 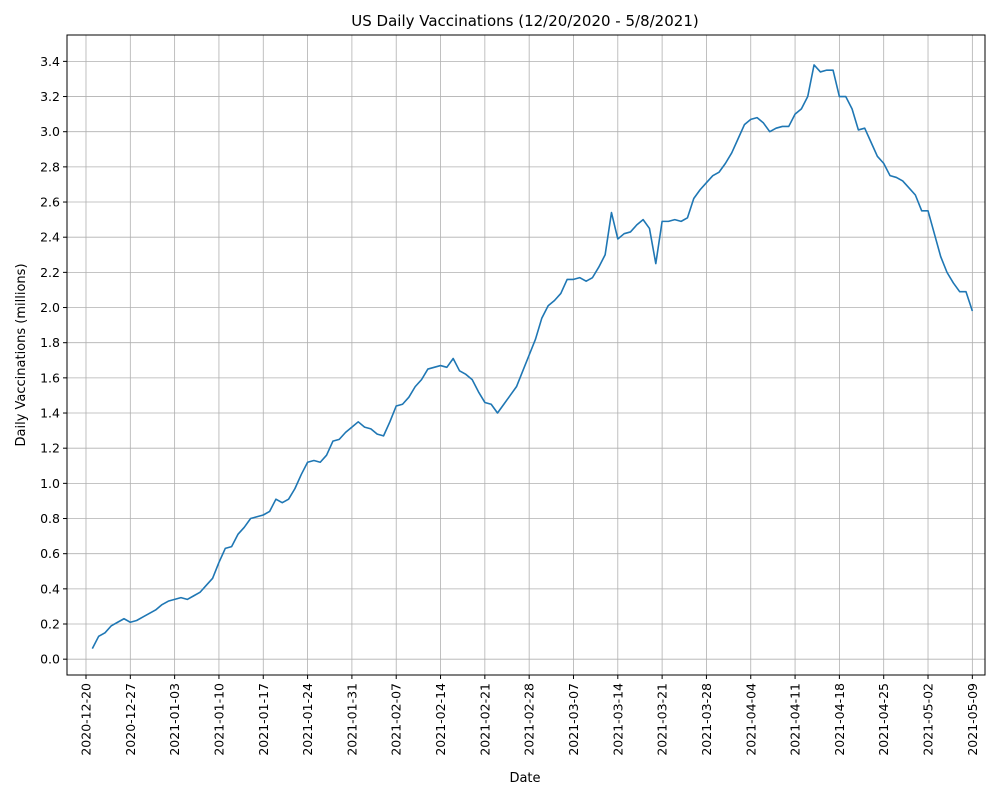 I want to click on x-tick-label: 2021-05-09, so click(x=972, y=719).